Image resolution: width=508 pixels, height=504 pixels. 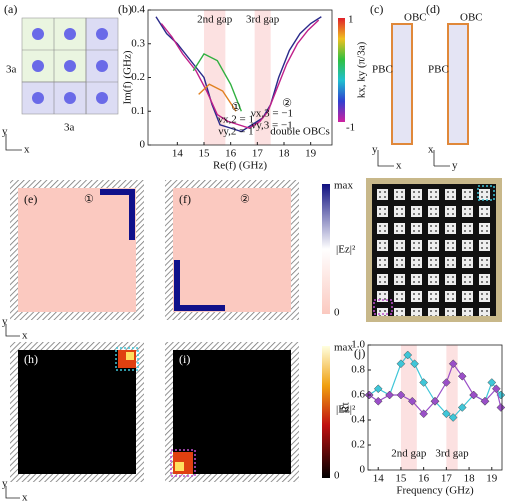 What do you see at coordinates (125, 9) in the screenshot?
I see `panel-label: (b)` at bounding box center [125, 9].